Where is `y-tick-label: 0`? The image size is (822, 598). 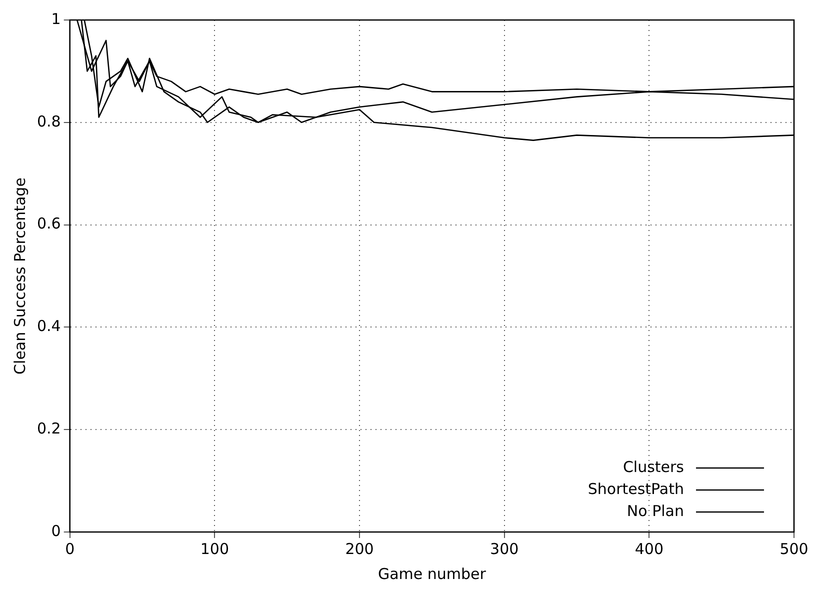 y-tick-label: 0 is located at coordinates (56, 531).